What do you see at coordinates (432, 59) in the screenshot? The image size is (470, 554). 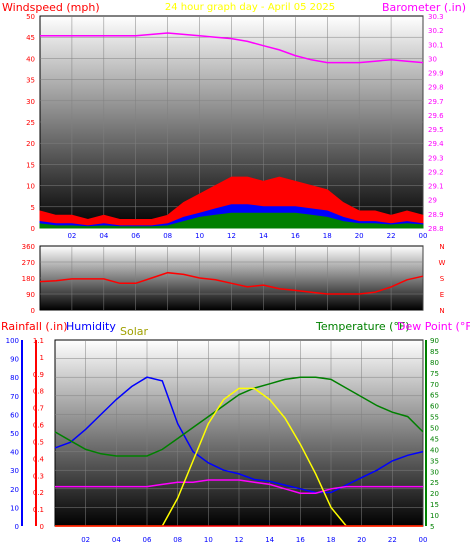 I see `barometer-tick-label: 30` at bounding box center [432, 59].